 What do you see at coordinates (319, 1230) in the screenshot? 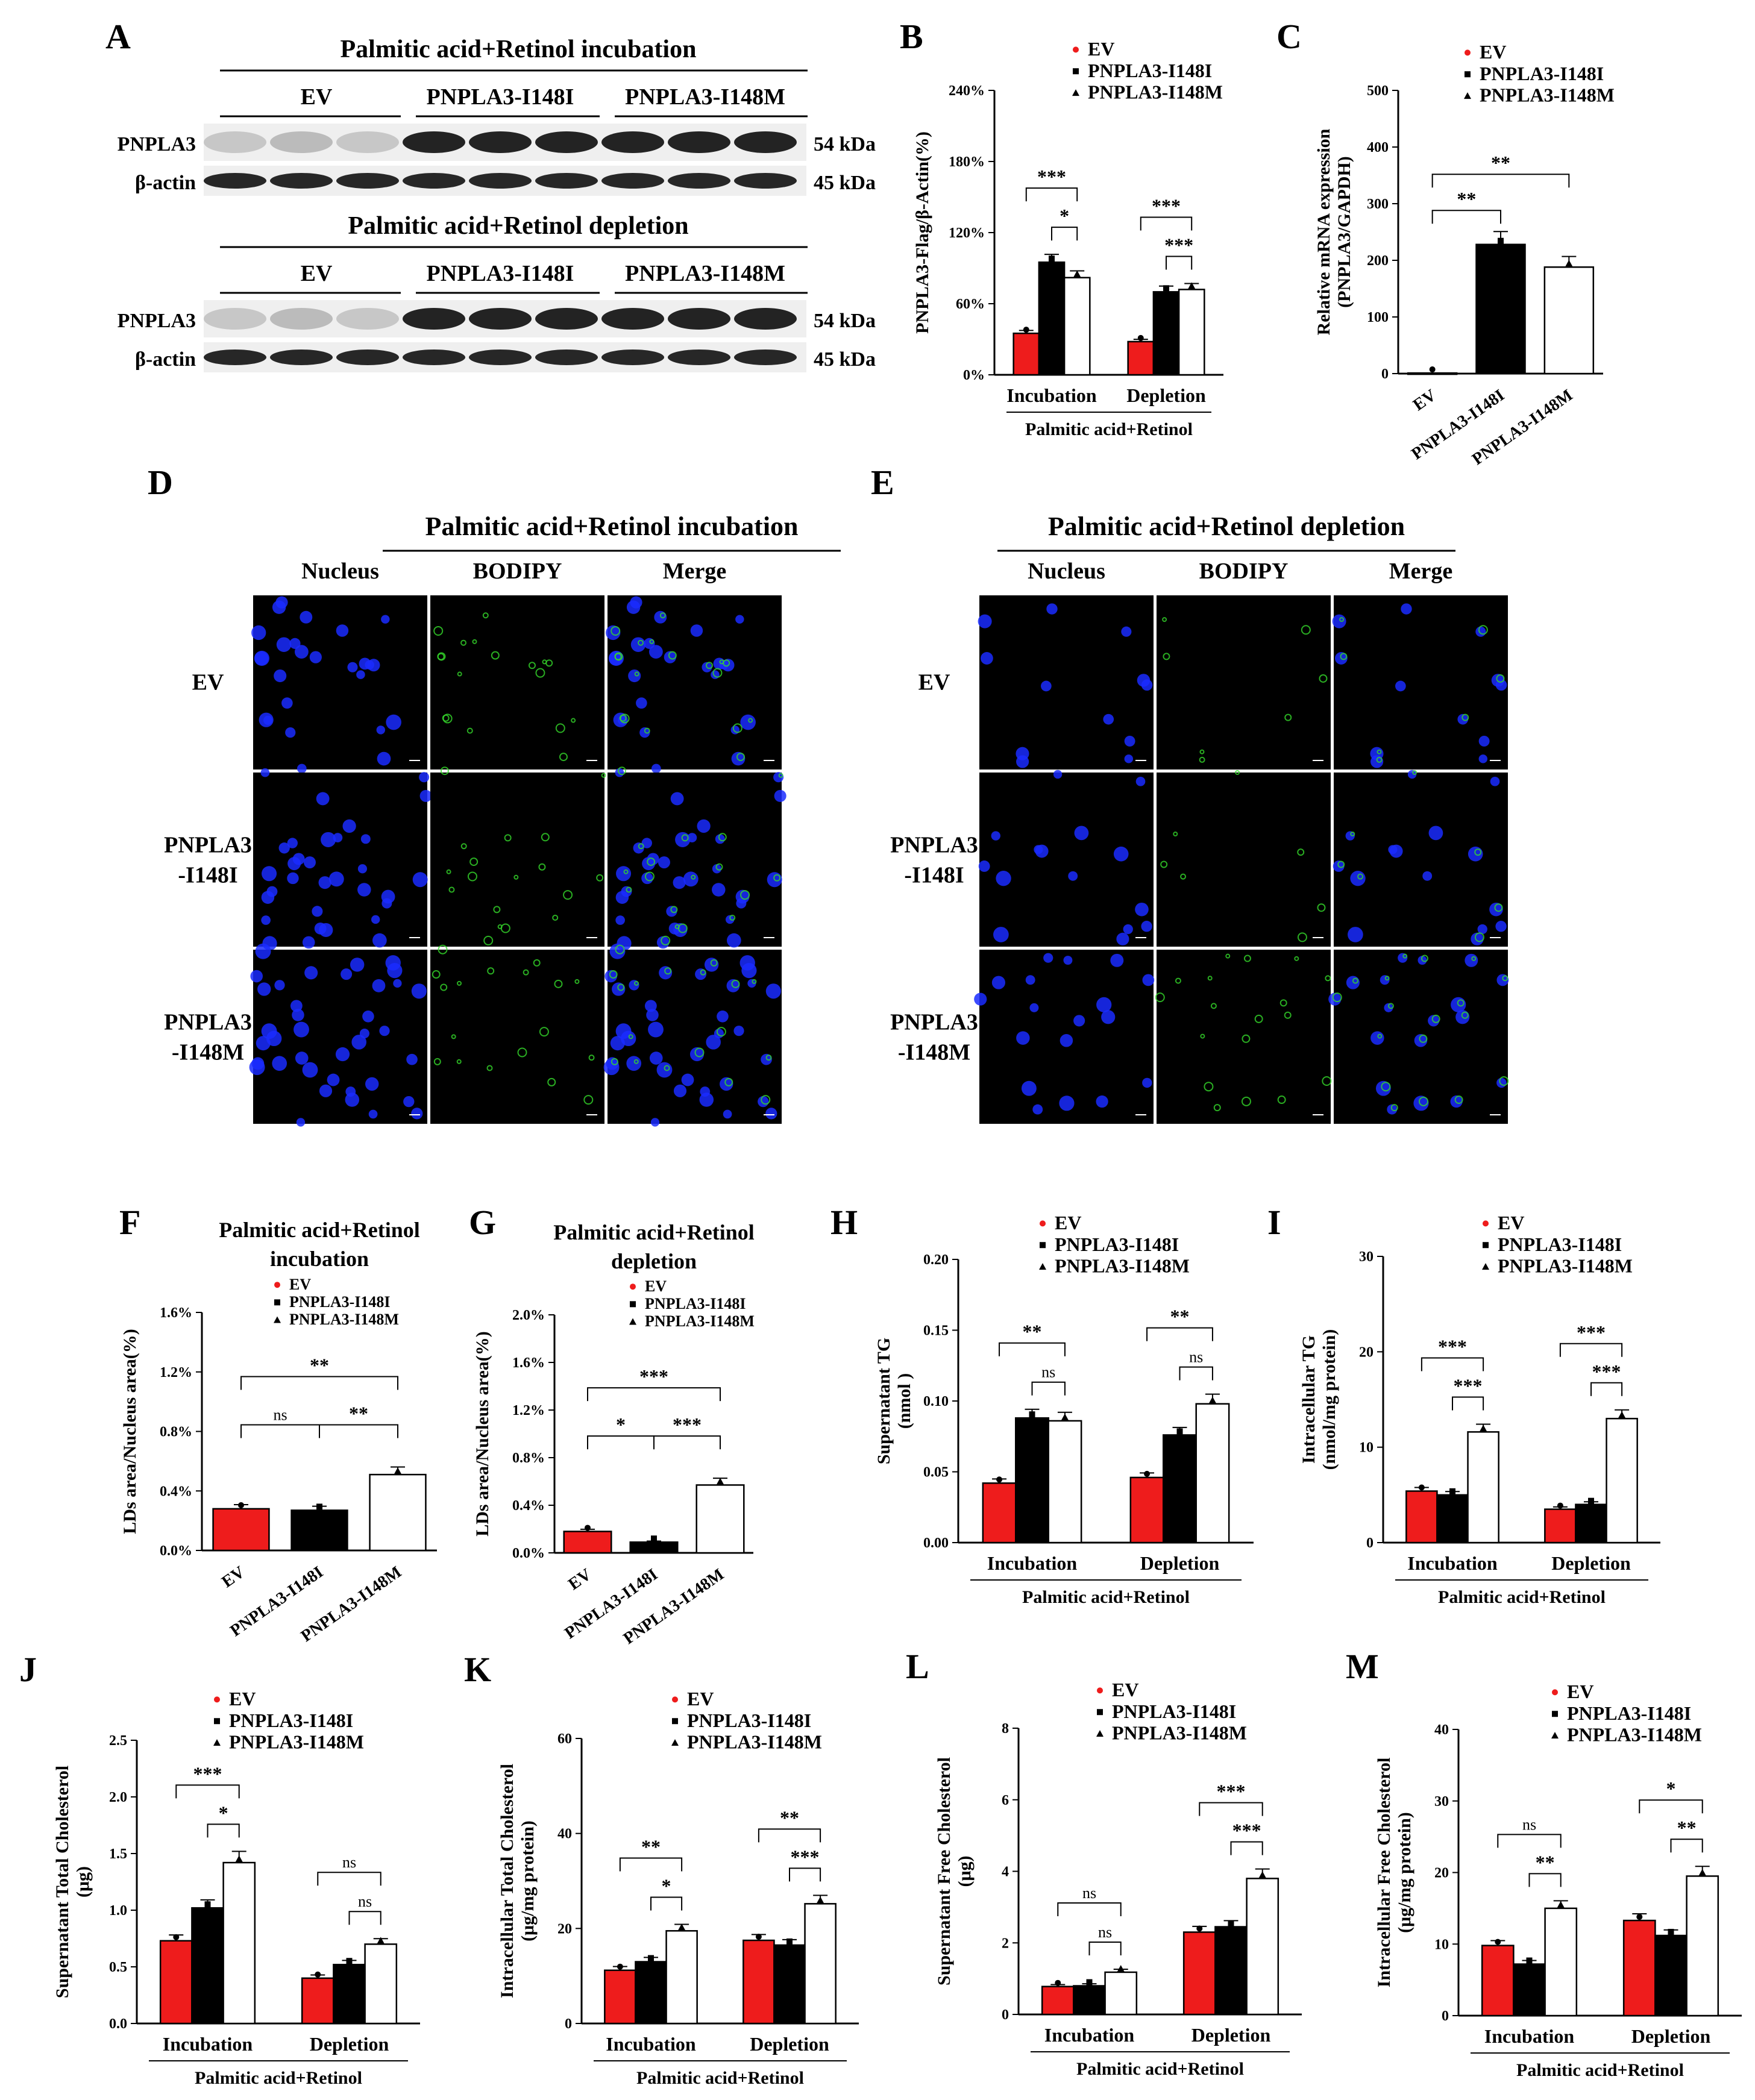
I see `chart-title-line: Palmitic acid+Retinol` at bounding box center [319, 1230].